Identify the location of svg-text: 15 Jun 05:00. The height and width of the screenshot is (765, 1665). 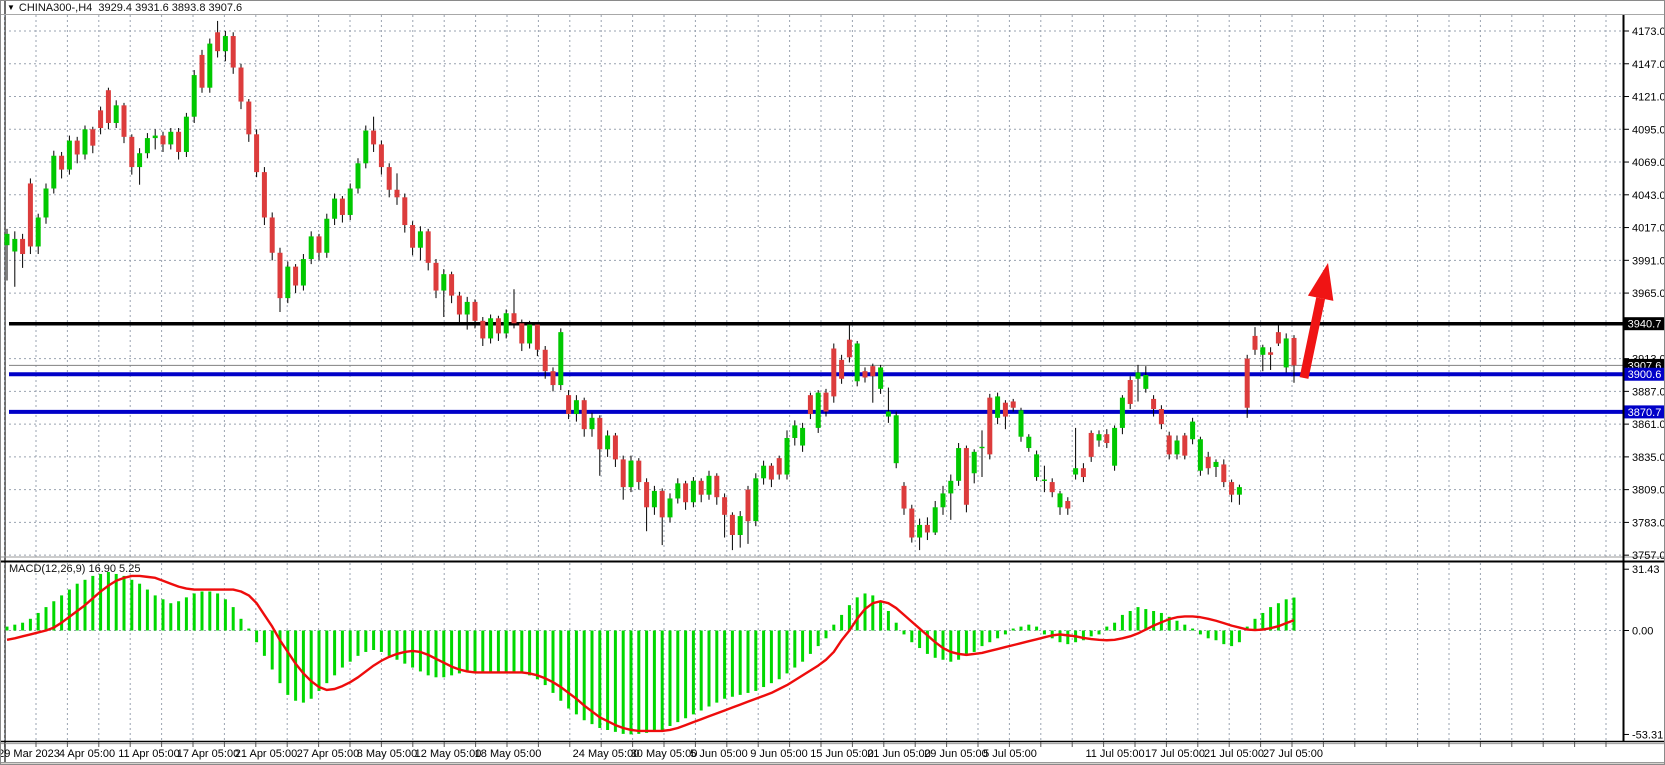
(842, 754).